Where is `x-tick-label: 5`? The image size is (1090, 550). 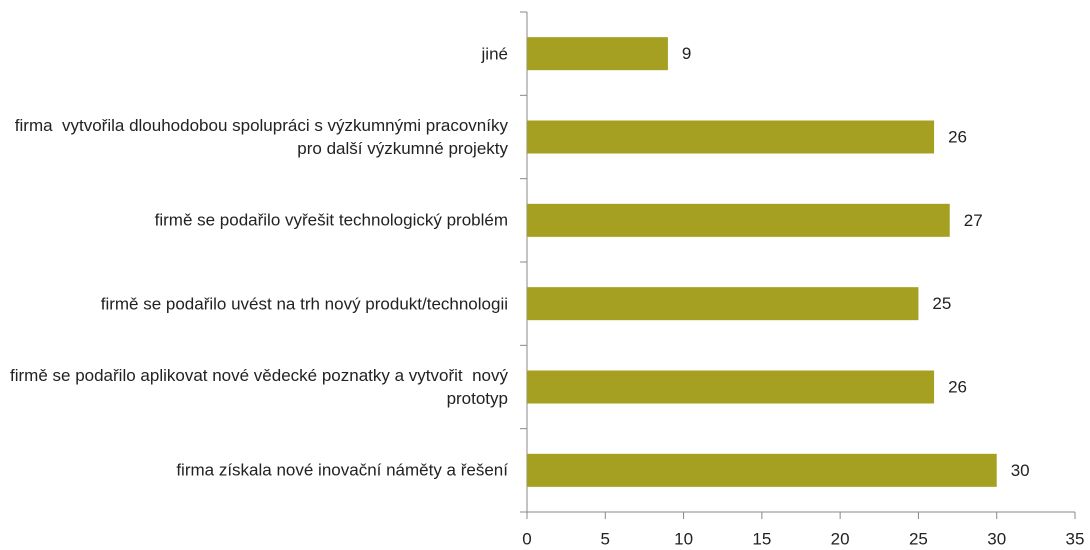 x-tick-label: 5 is located at coordinates (605, 538).